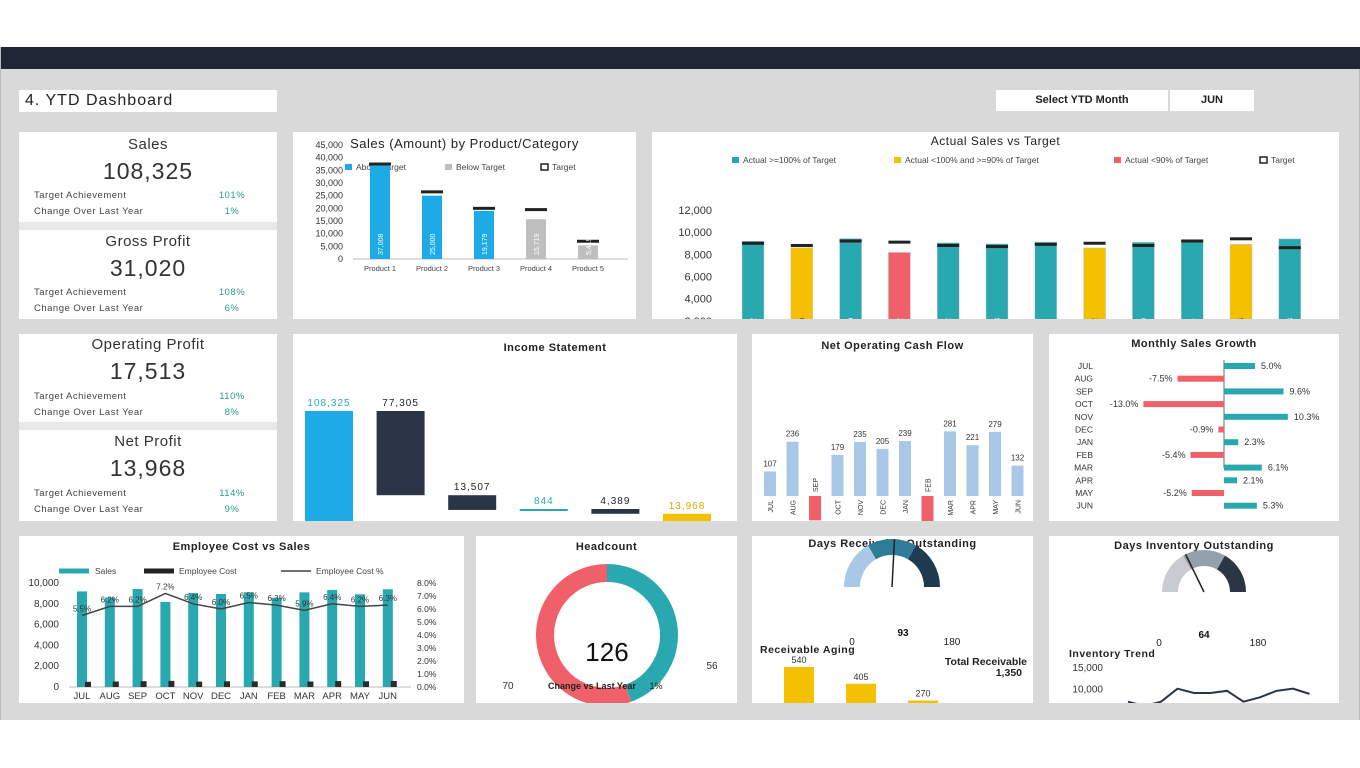 The image size is (1360, 768). What do you see at coordinates (427, 609) in the screenshot?
I see `y2-tick-label: 6.0%` at bounding box center [427, 609].